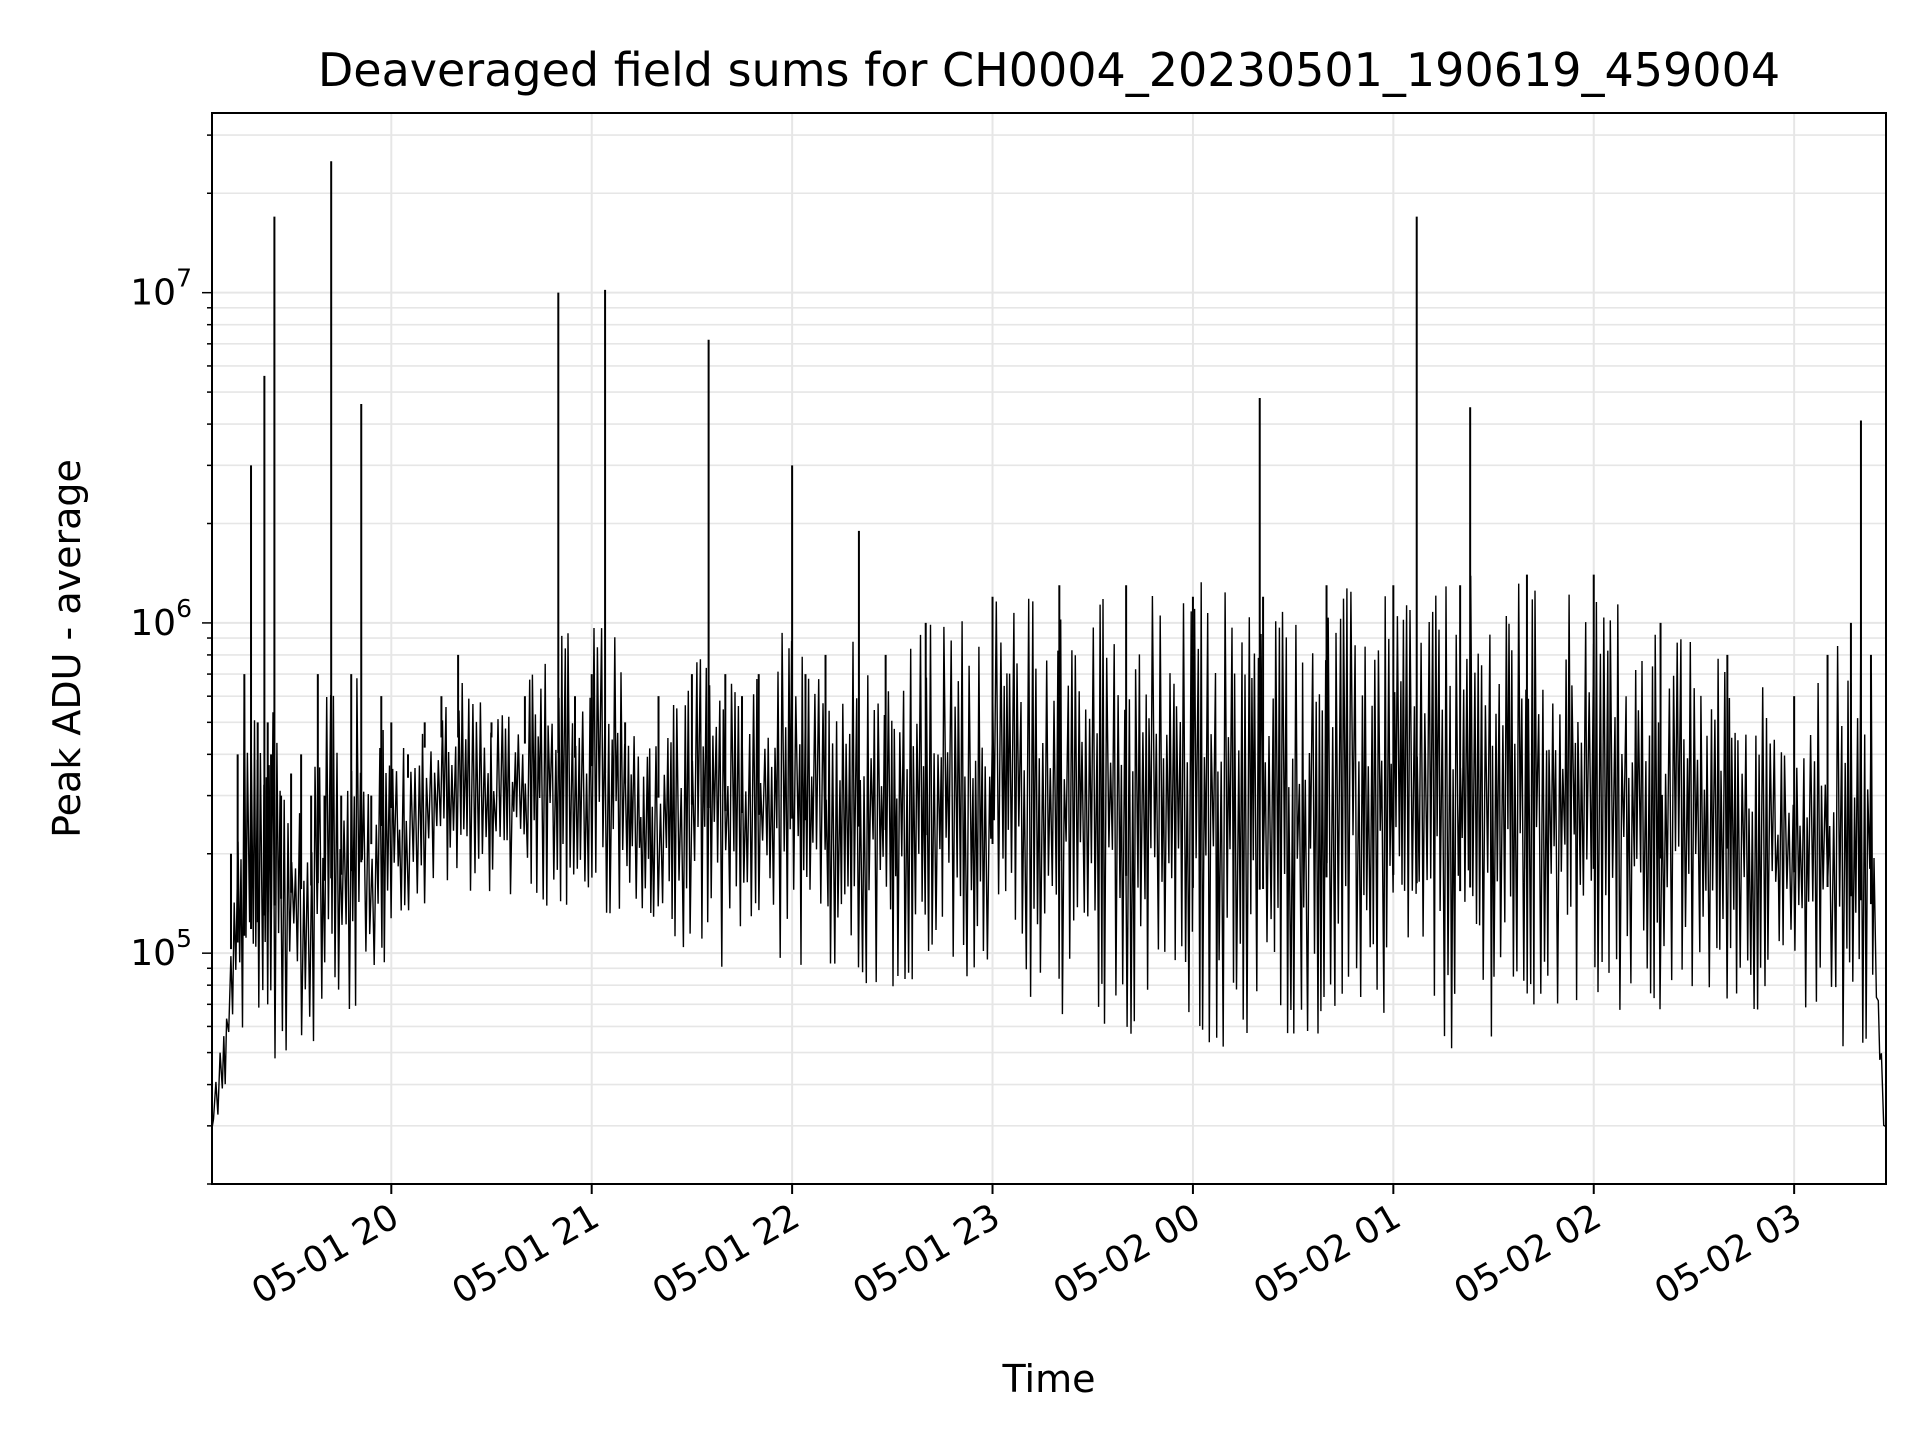  What do you see at coordinates (161, 289) in the screenshot?
I see `y-tick-label: 10⁷` at bounding box center [161, 289].